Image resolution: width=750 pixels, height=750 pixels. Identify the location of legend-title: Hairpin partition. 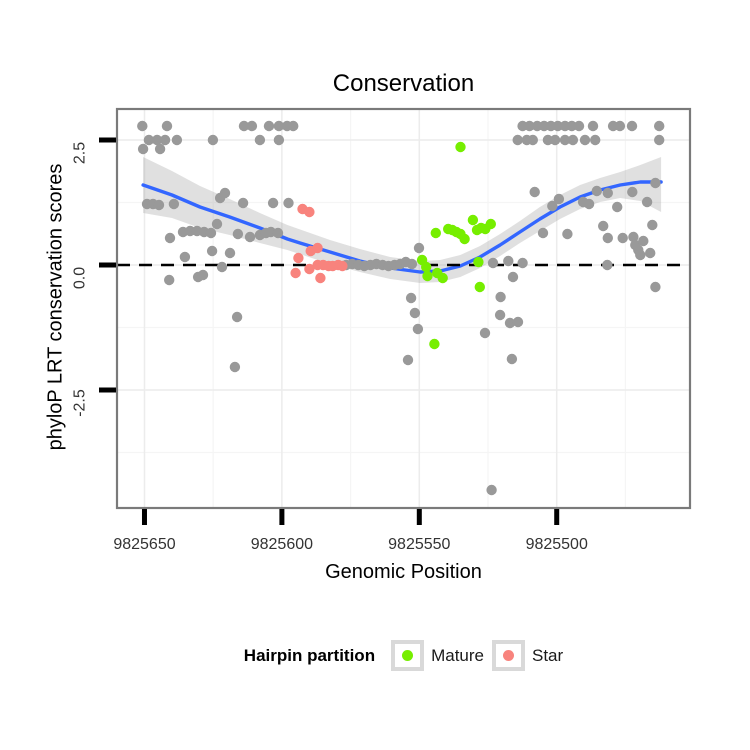
(309, 655).